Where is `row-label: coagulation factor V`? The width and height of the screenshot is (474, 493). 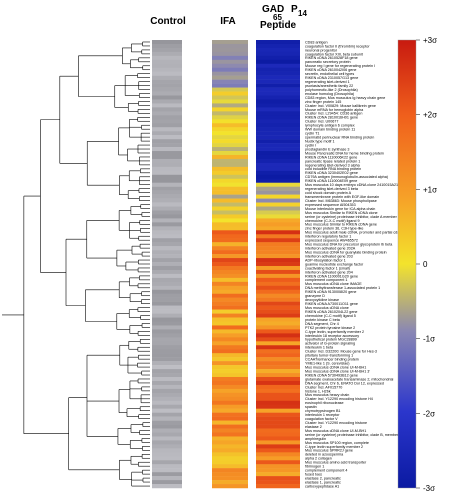 row-label: coagulation factor V is located at coordinates (321, 419).